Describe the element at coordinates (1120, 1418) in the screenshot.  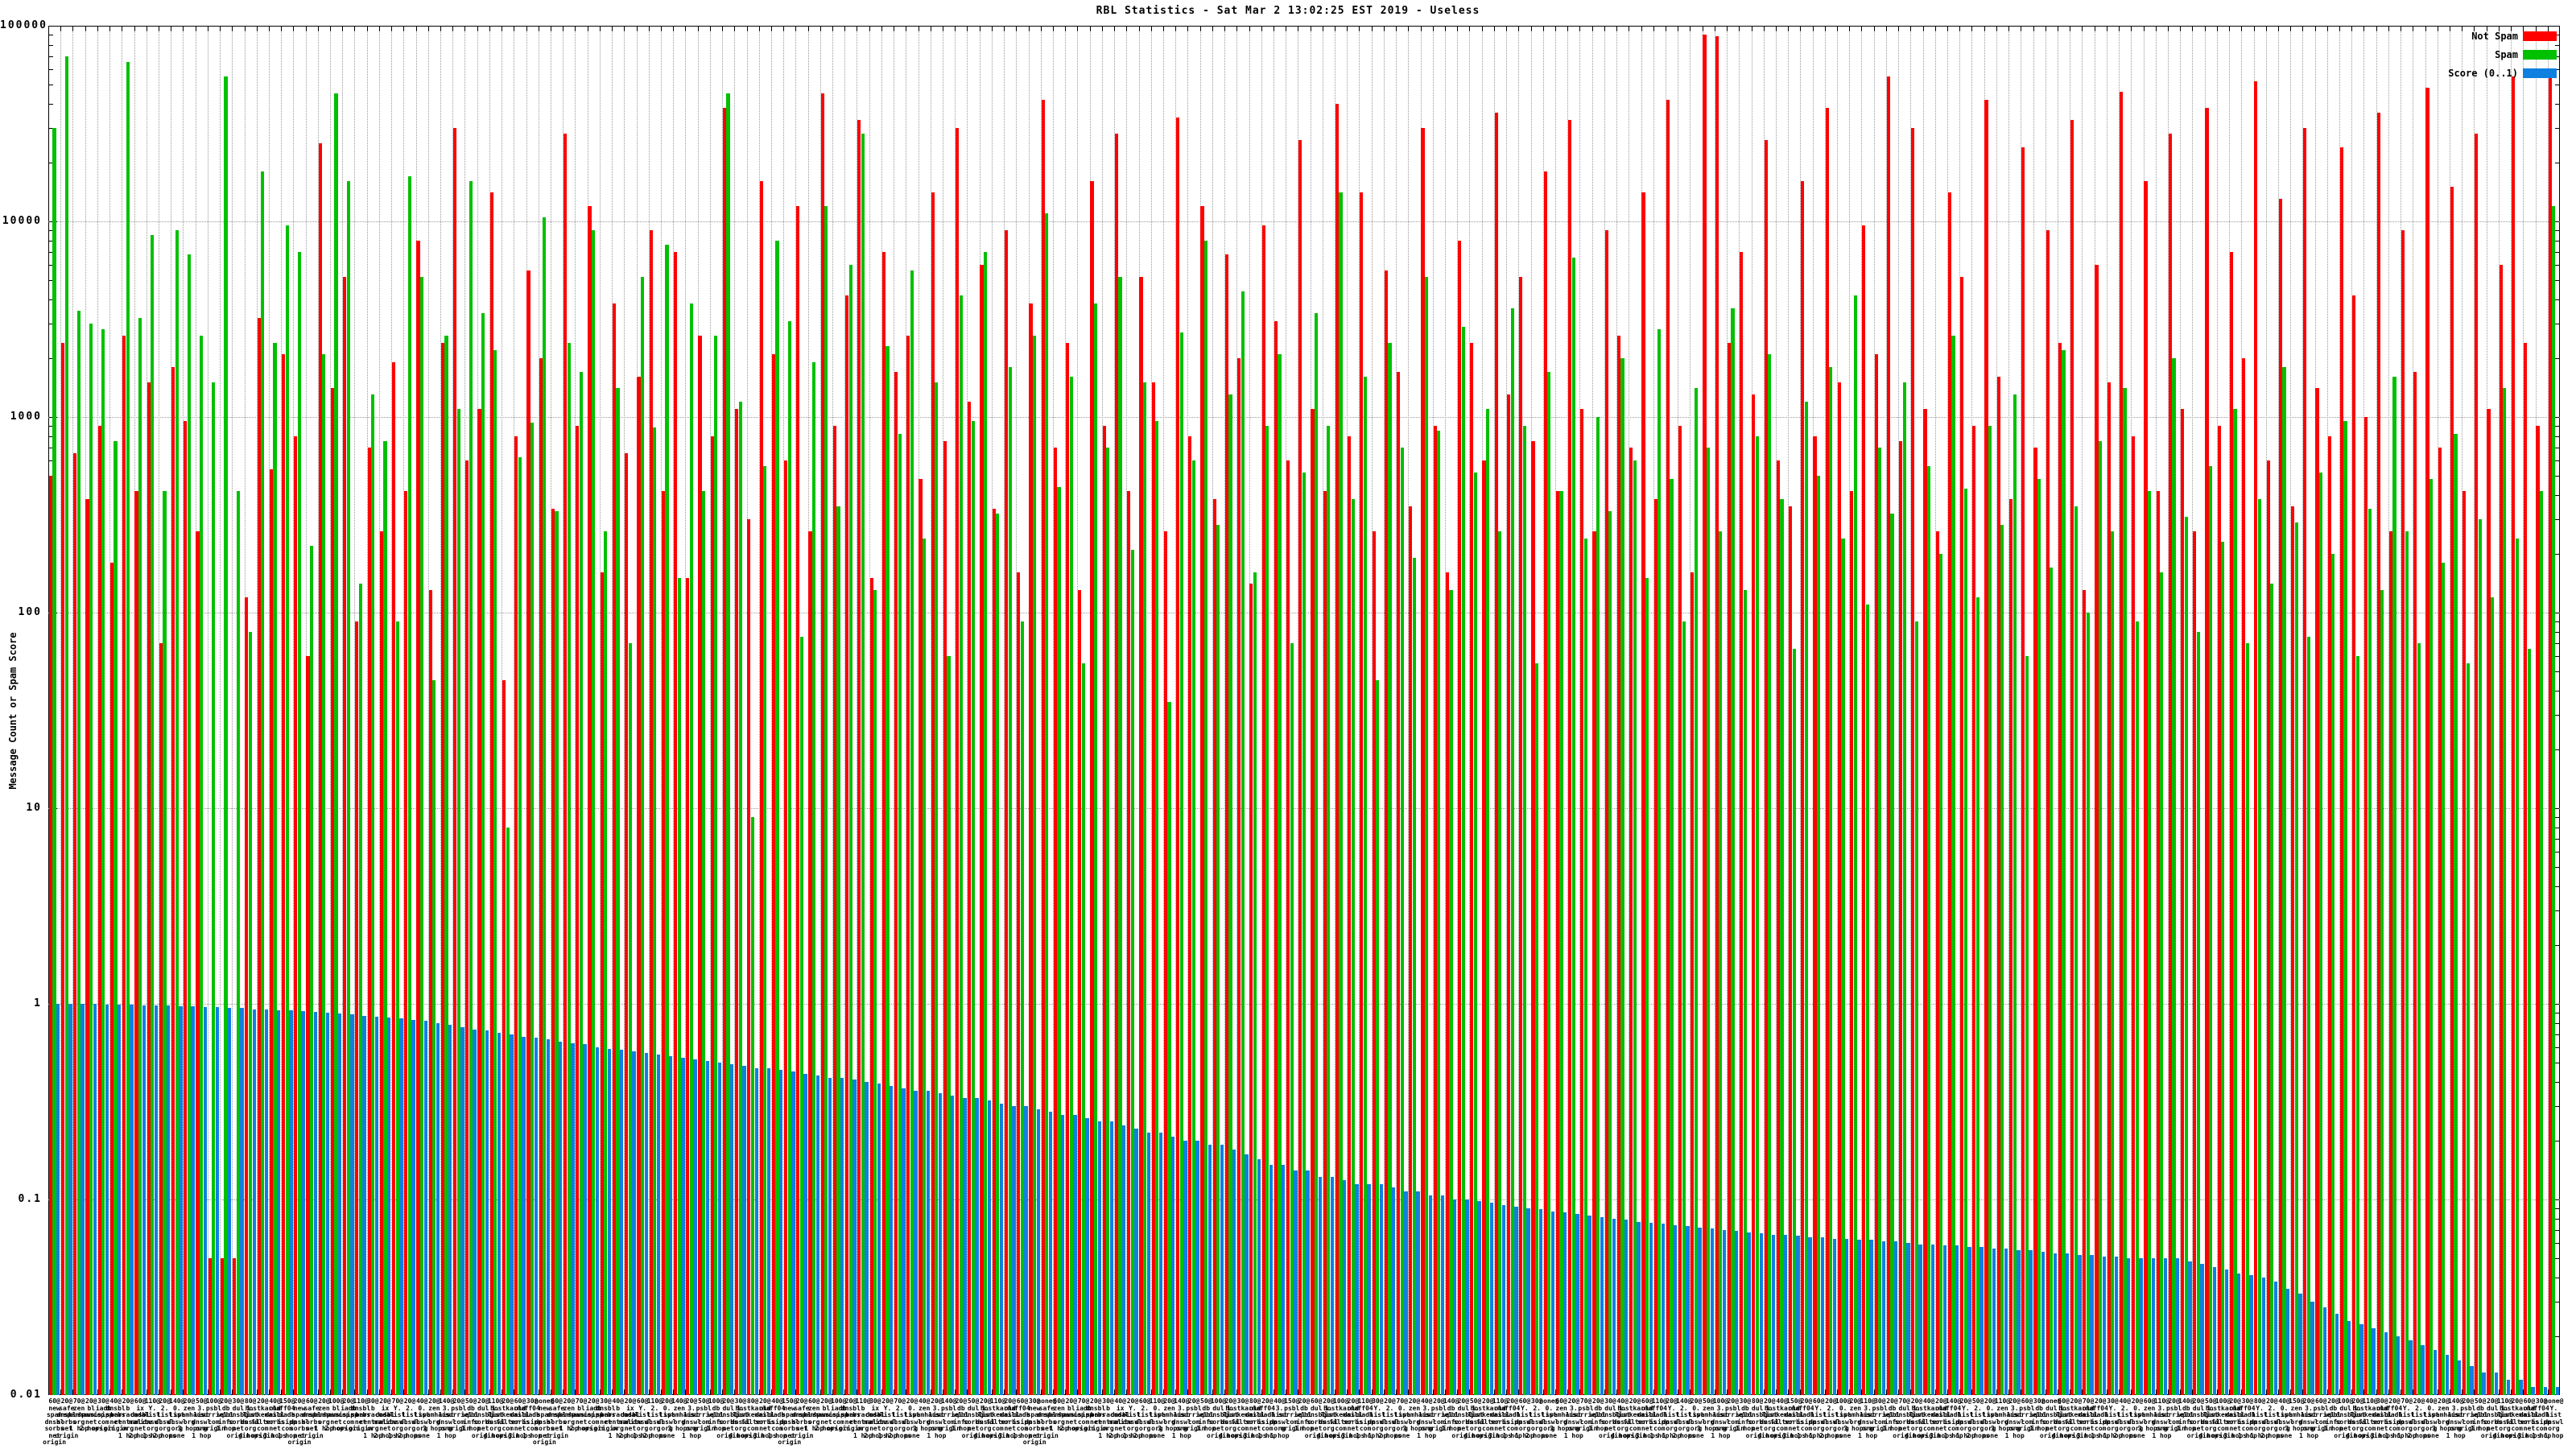
I see `x-tick-label: 40@ ix dnsbl manitu net 2 hops` at that location.